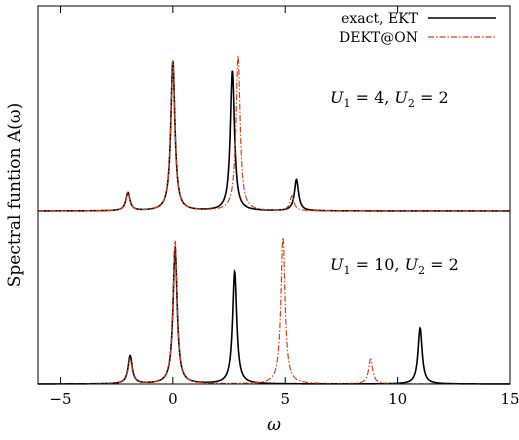 Image resolution: width=519 pixels, height=440 pixels. I want to click on x-tick-label: 10, so click(397, 399).